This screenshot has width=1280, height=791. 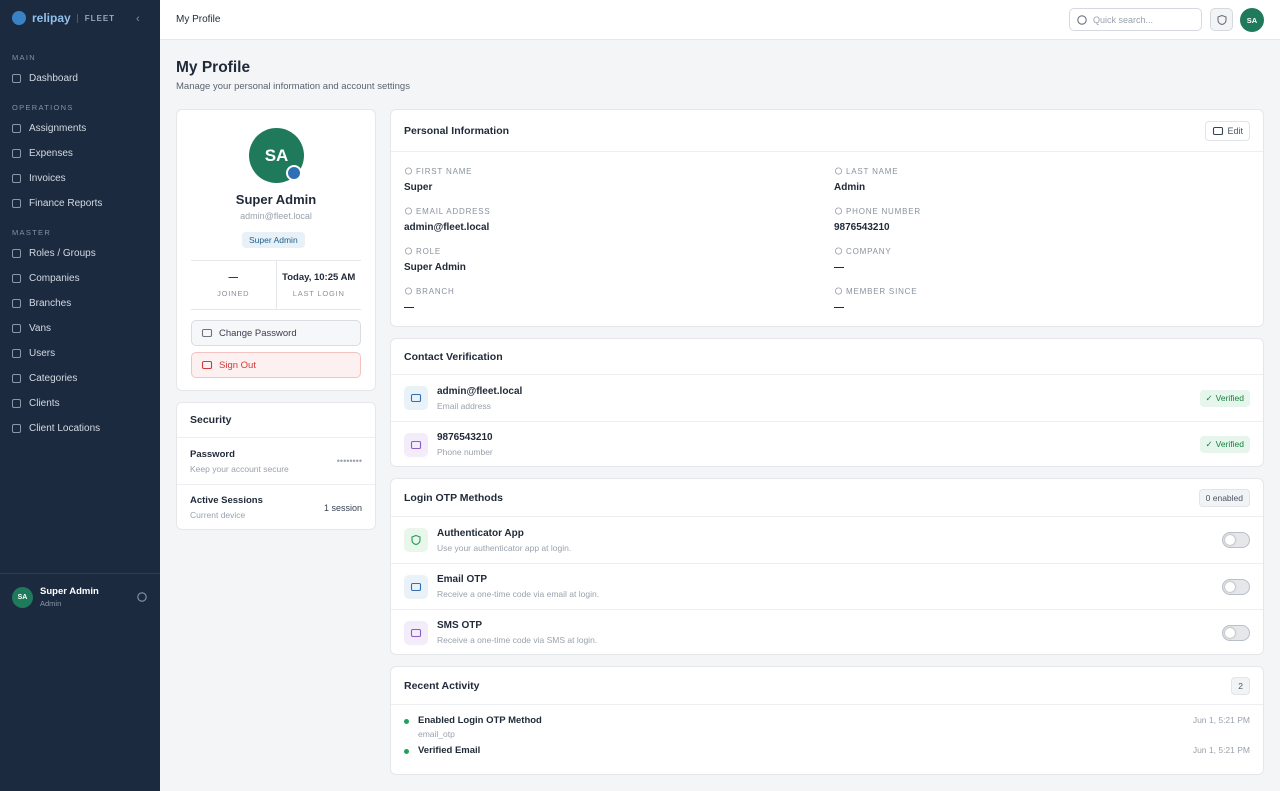 I want to click on field: EMAIL ADDRESS admin@fleet.local, so click(x=619, y=219).